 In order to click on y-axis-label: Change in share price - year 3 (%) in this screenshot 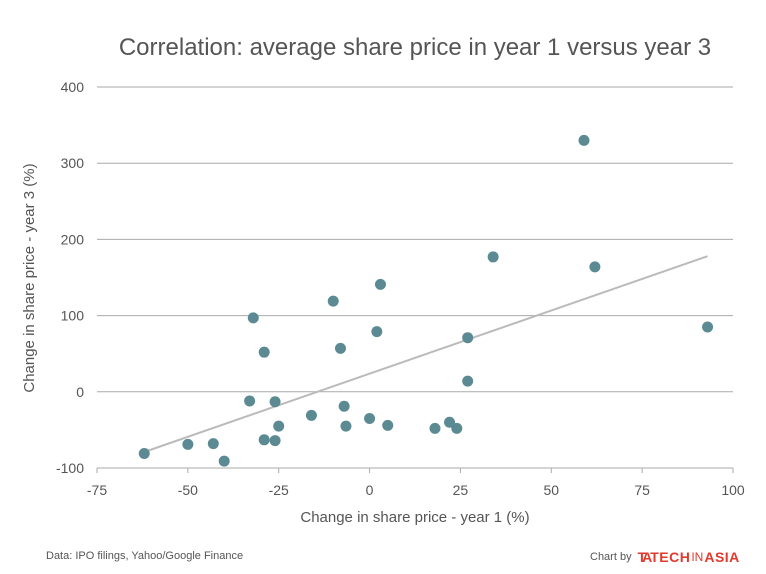, I will do `click(29, 278)`.